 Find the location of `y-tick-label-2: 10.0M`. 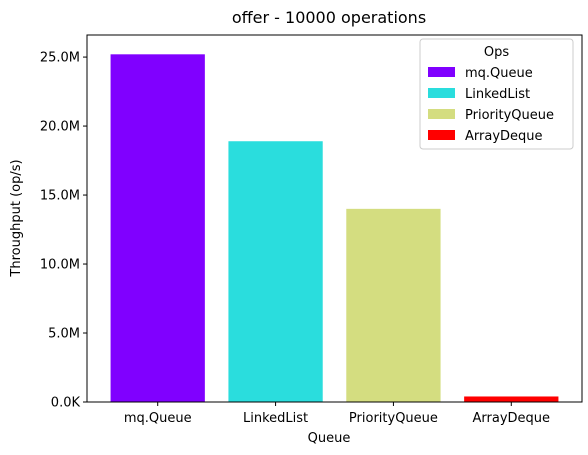

y-tick-label-2: 10.0M is located at coordinates (60, 265).